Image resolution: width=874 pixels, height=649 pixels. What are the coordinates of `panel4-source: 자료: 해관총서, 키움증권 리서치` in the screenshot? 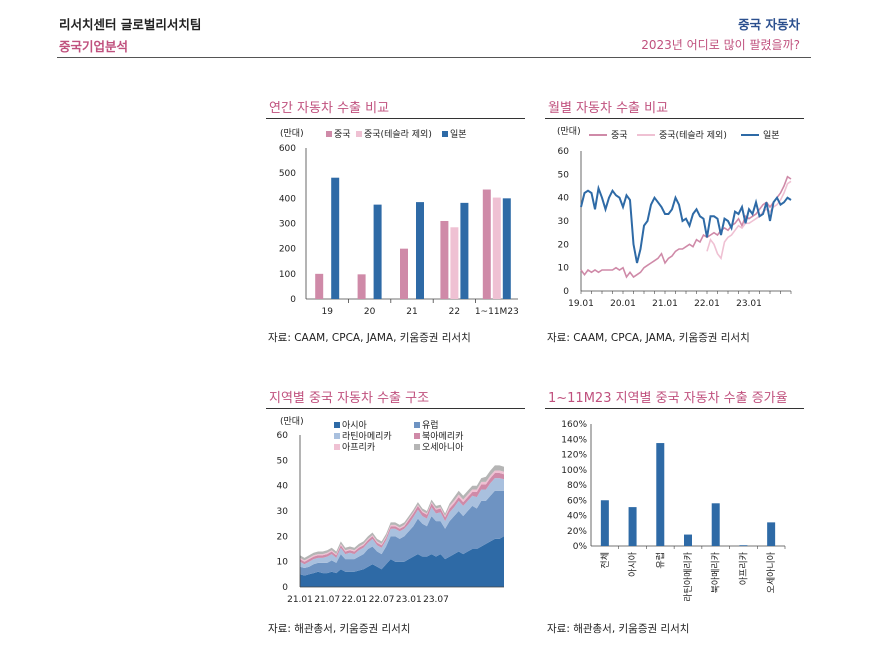 It's located at (618, 629).